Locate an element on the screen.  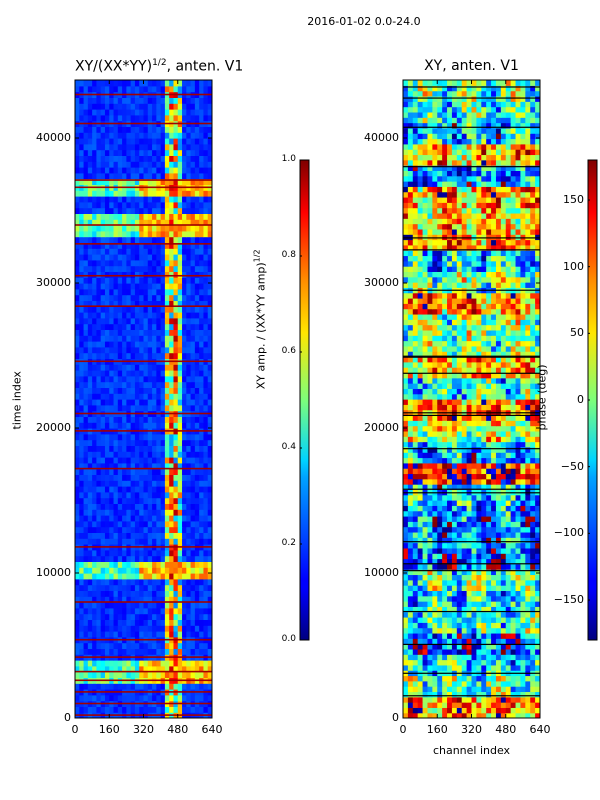
left-flag-line is located at coordinates (143, 639).